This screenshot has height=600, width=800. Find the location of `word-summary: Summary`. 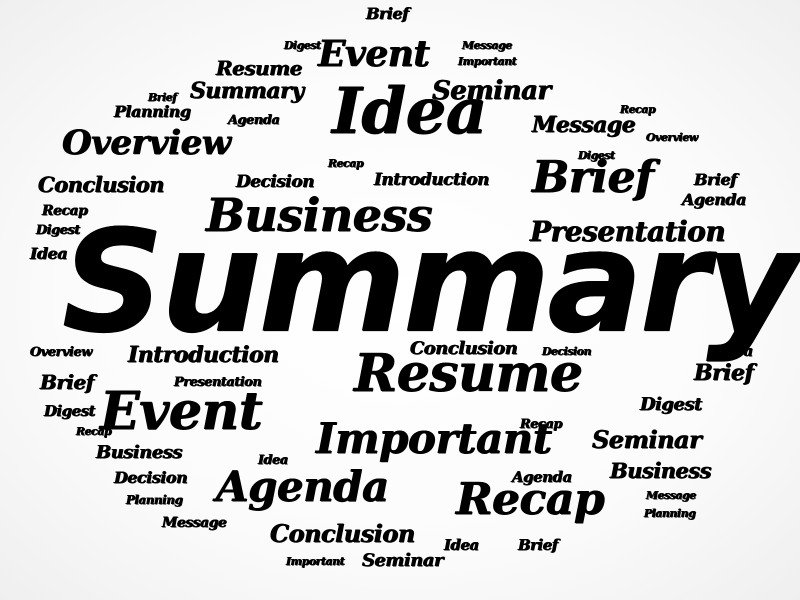

word-summary: Summary is located at coordinates (247, 91).